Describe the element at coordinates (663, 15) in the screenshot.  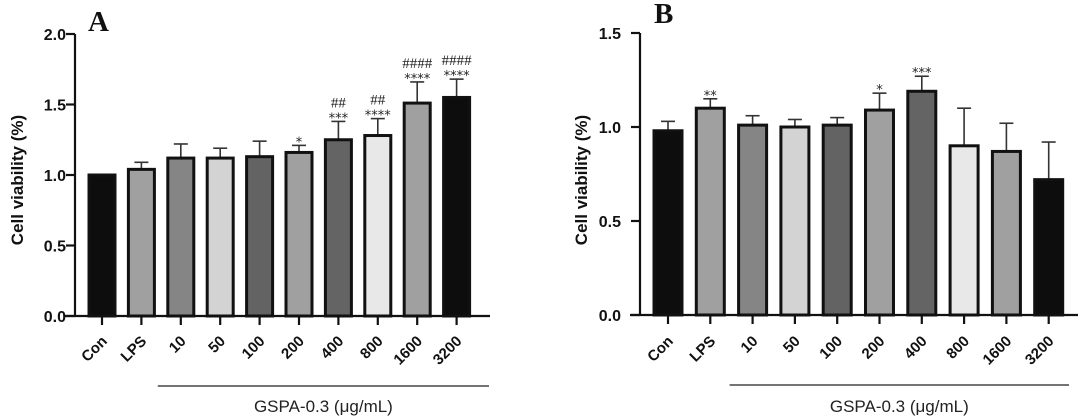
I see `panel-label-b: B` at that location.